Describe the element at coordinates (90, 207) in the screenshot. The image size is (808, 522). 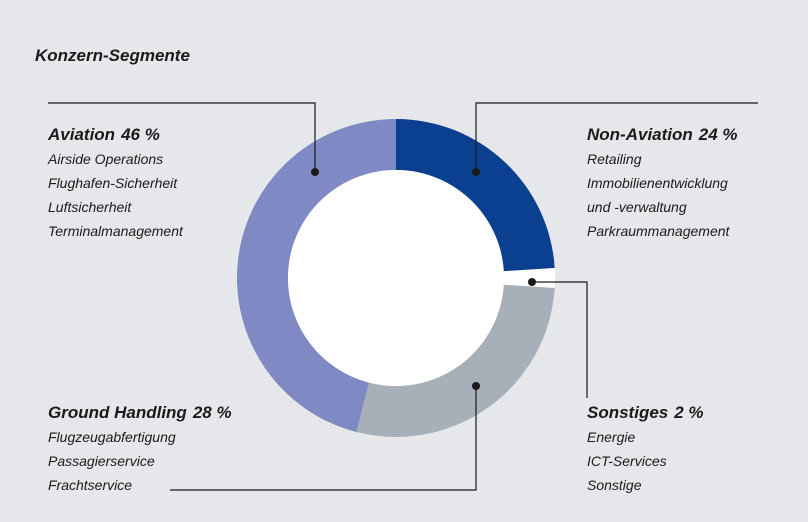
I see `segment-item: Luftsicherheit` at that location.